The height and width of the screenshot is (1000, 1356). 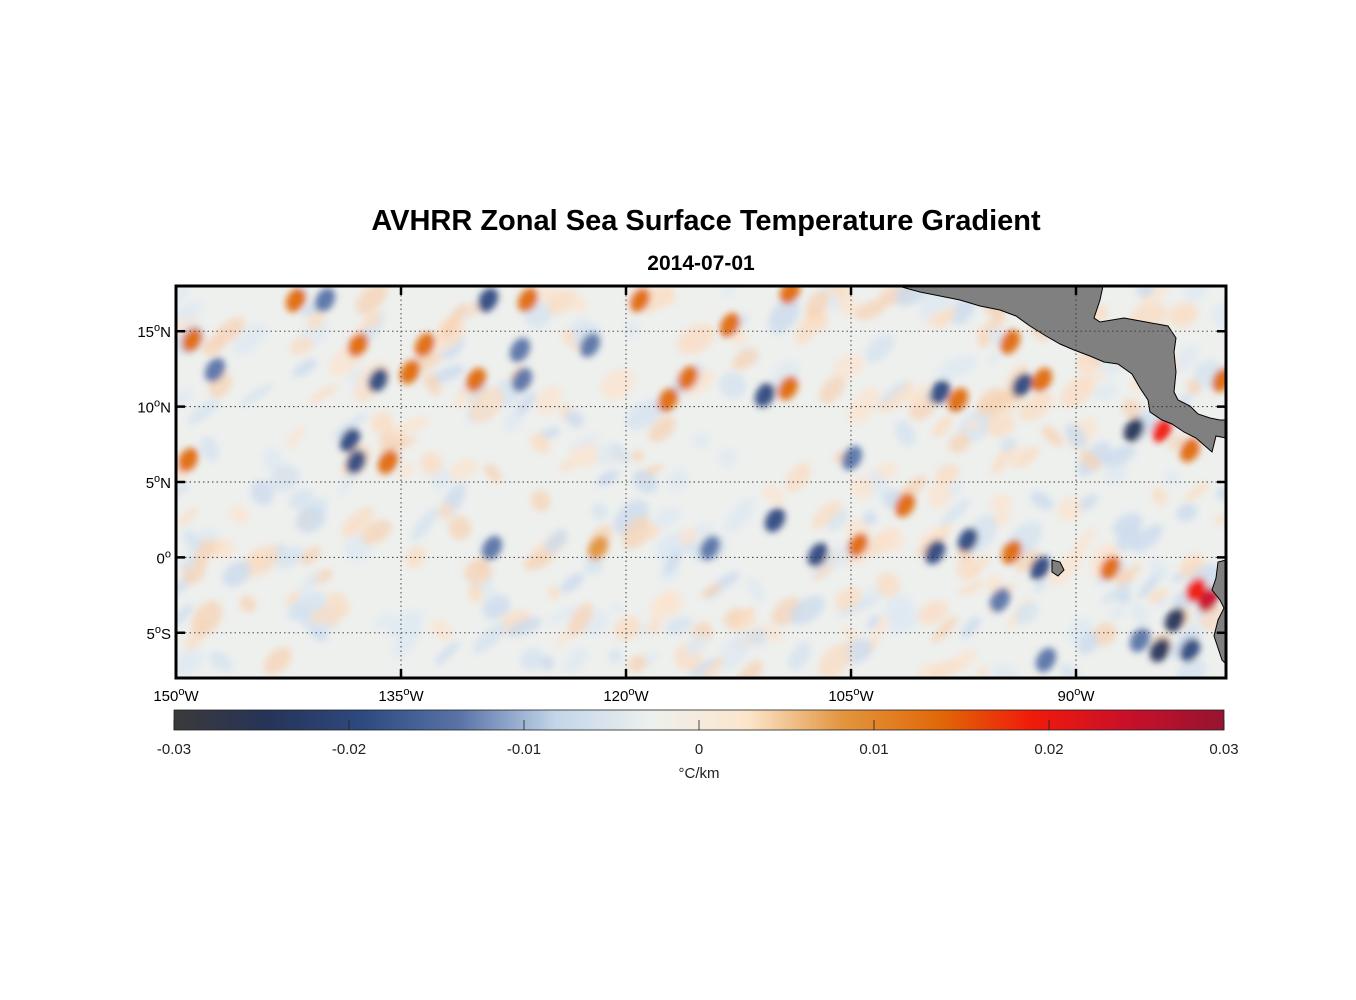 I want to click on colorbar: -0.03 -0.02 -0.01 0 0.01 0.02 0.03 °C/km, so click(x=698, y=745).